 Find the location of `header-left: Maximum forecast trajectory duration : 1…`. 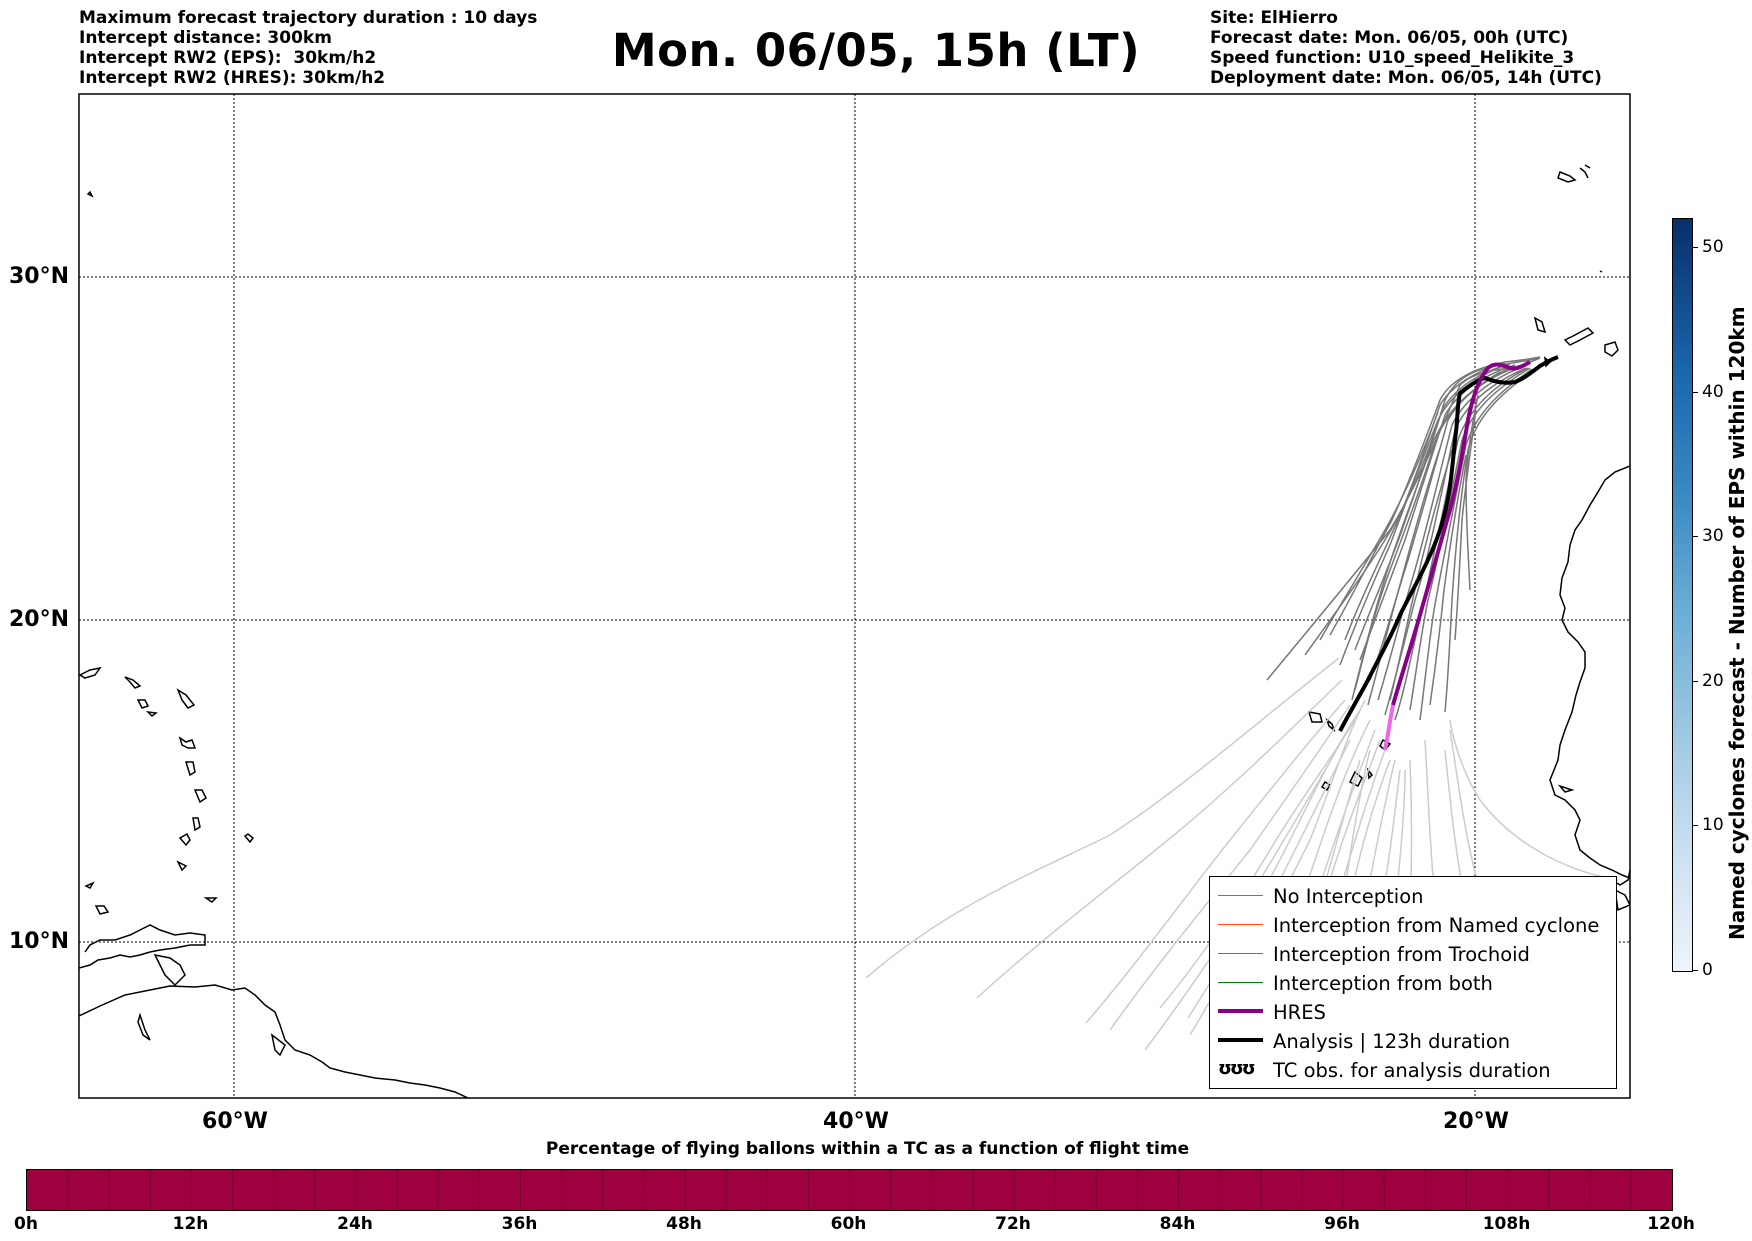

header-left: Maximum forecast trajectory duration : 1… is located at coordinates (308, 48).